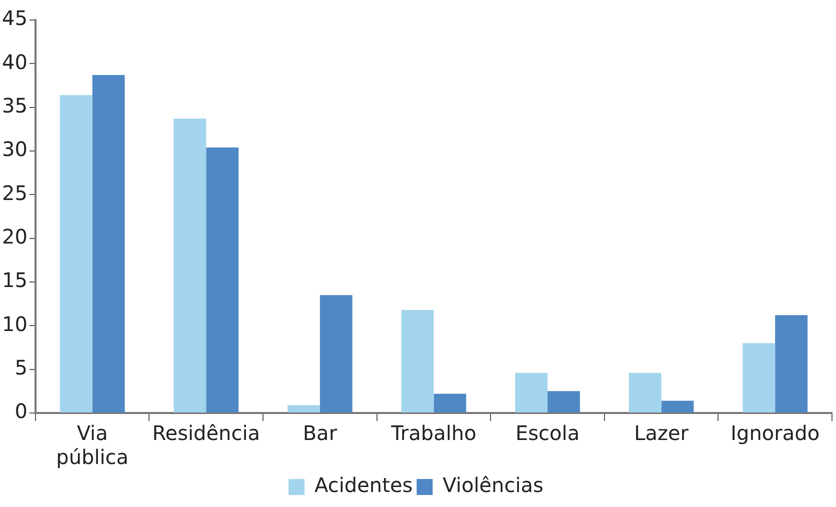 The height and width of the screenshot is (507, 836). What do you see at coordinates (363, 485) in the screenshot?
I see `legend-label: Acidentes` at bounding box center [363, 485].